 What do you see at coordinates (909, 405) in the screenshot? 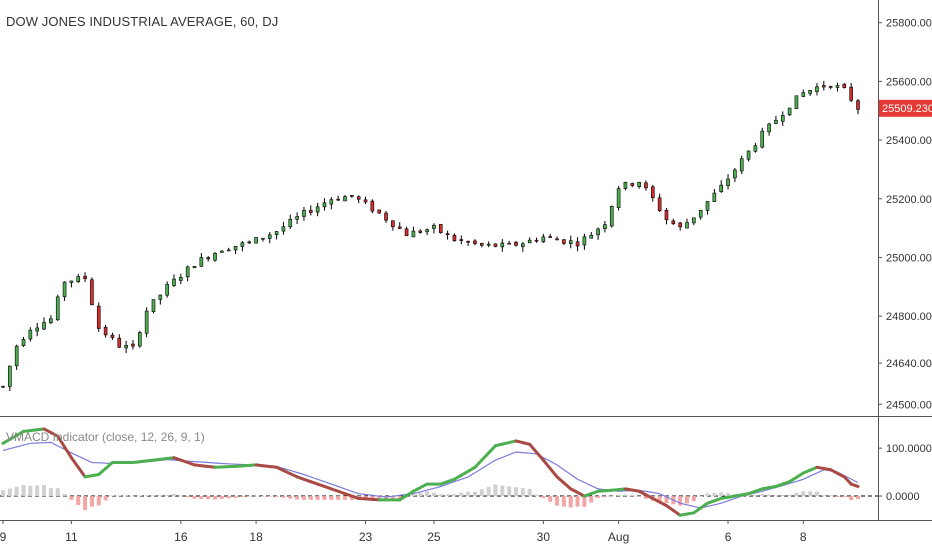
I see `price-tick-label: 24500.000` at bounding box center [909, 405].